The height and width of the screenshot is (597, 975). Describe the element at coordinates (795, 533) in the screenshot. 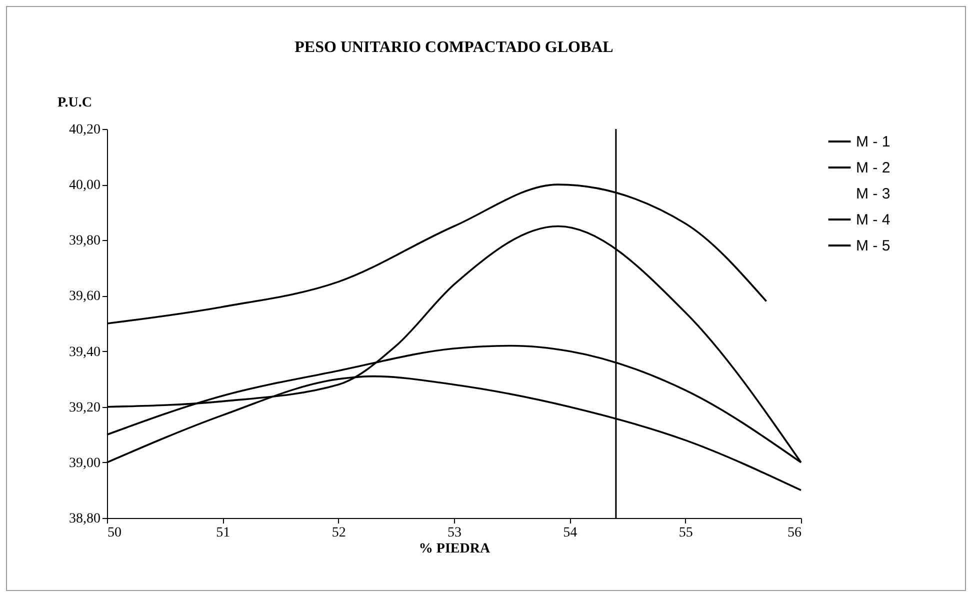

I see `x-tick-label: 56` at that location.